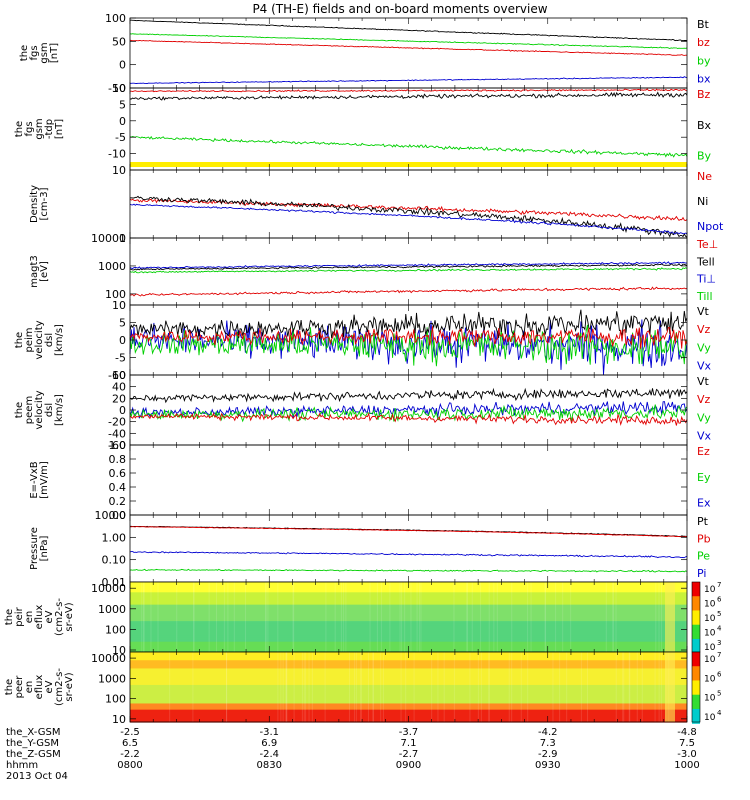 The width and height of the screenshot is (750, 800). I want to click on y-axis-label: the peir en eflux eV (cm2-s-sr-eV), so click(39, 617).